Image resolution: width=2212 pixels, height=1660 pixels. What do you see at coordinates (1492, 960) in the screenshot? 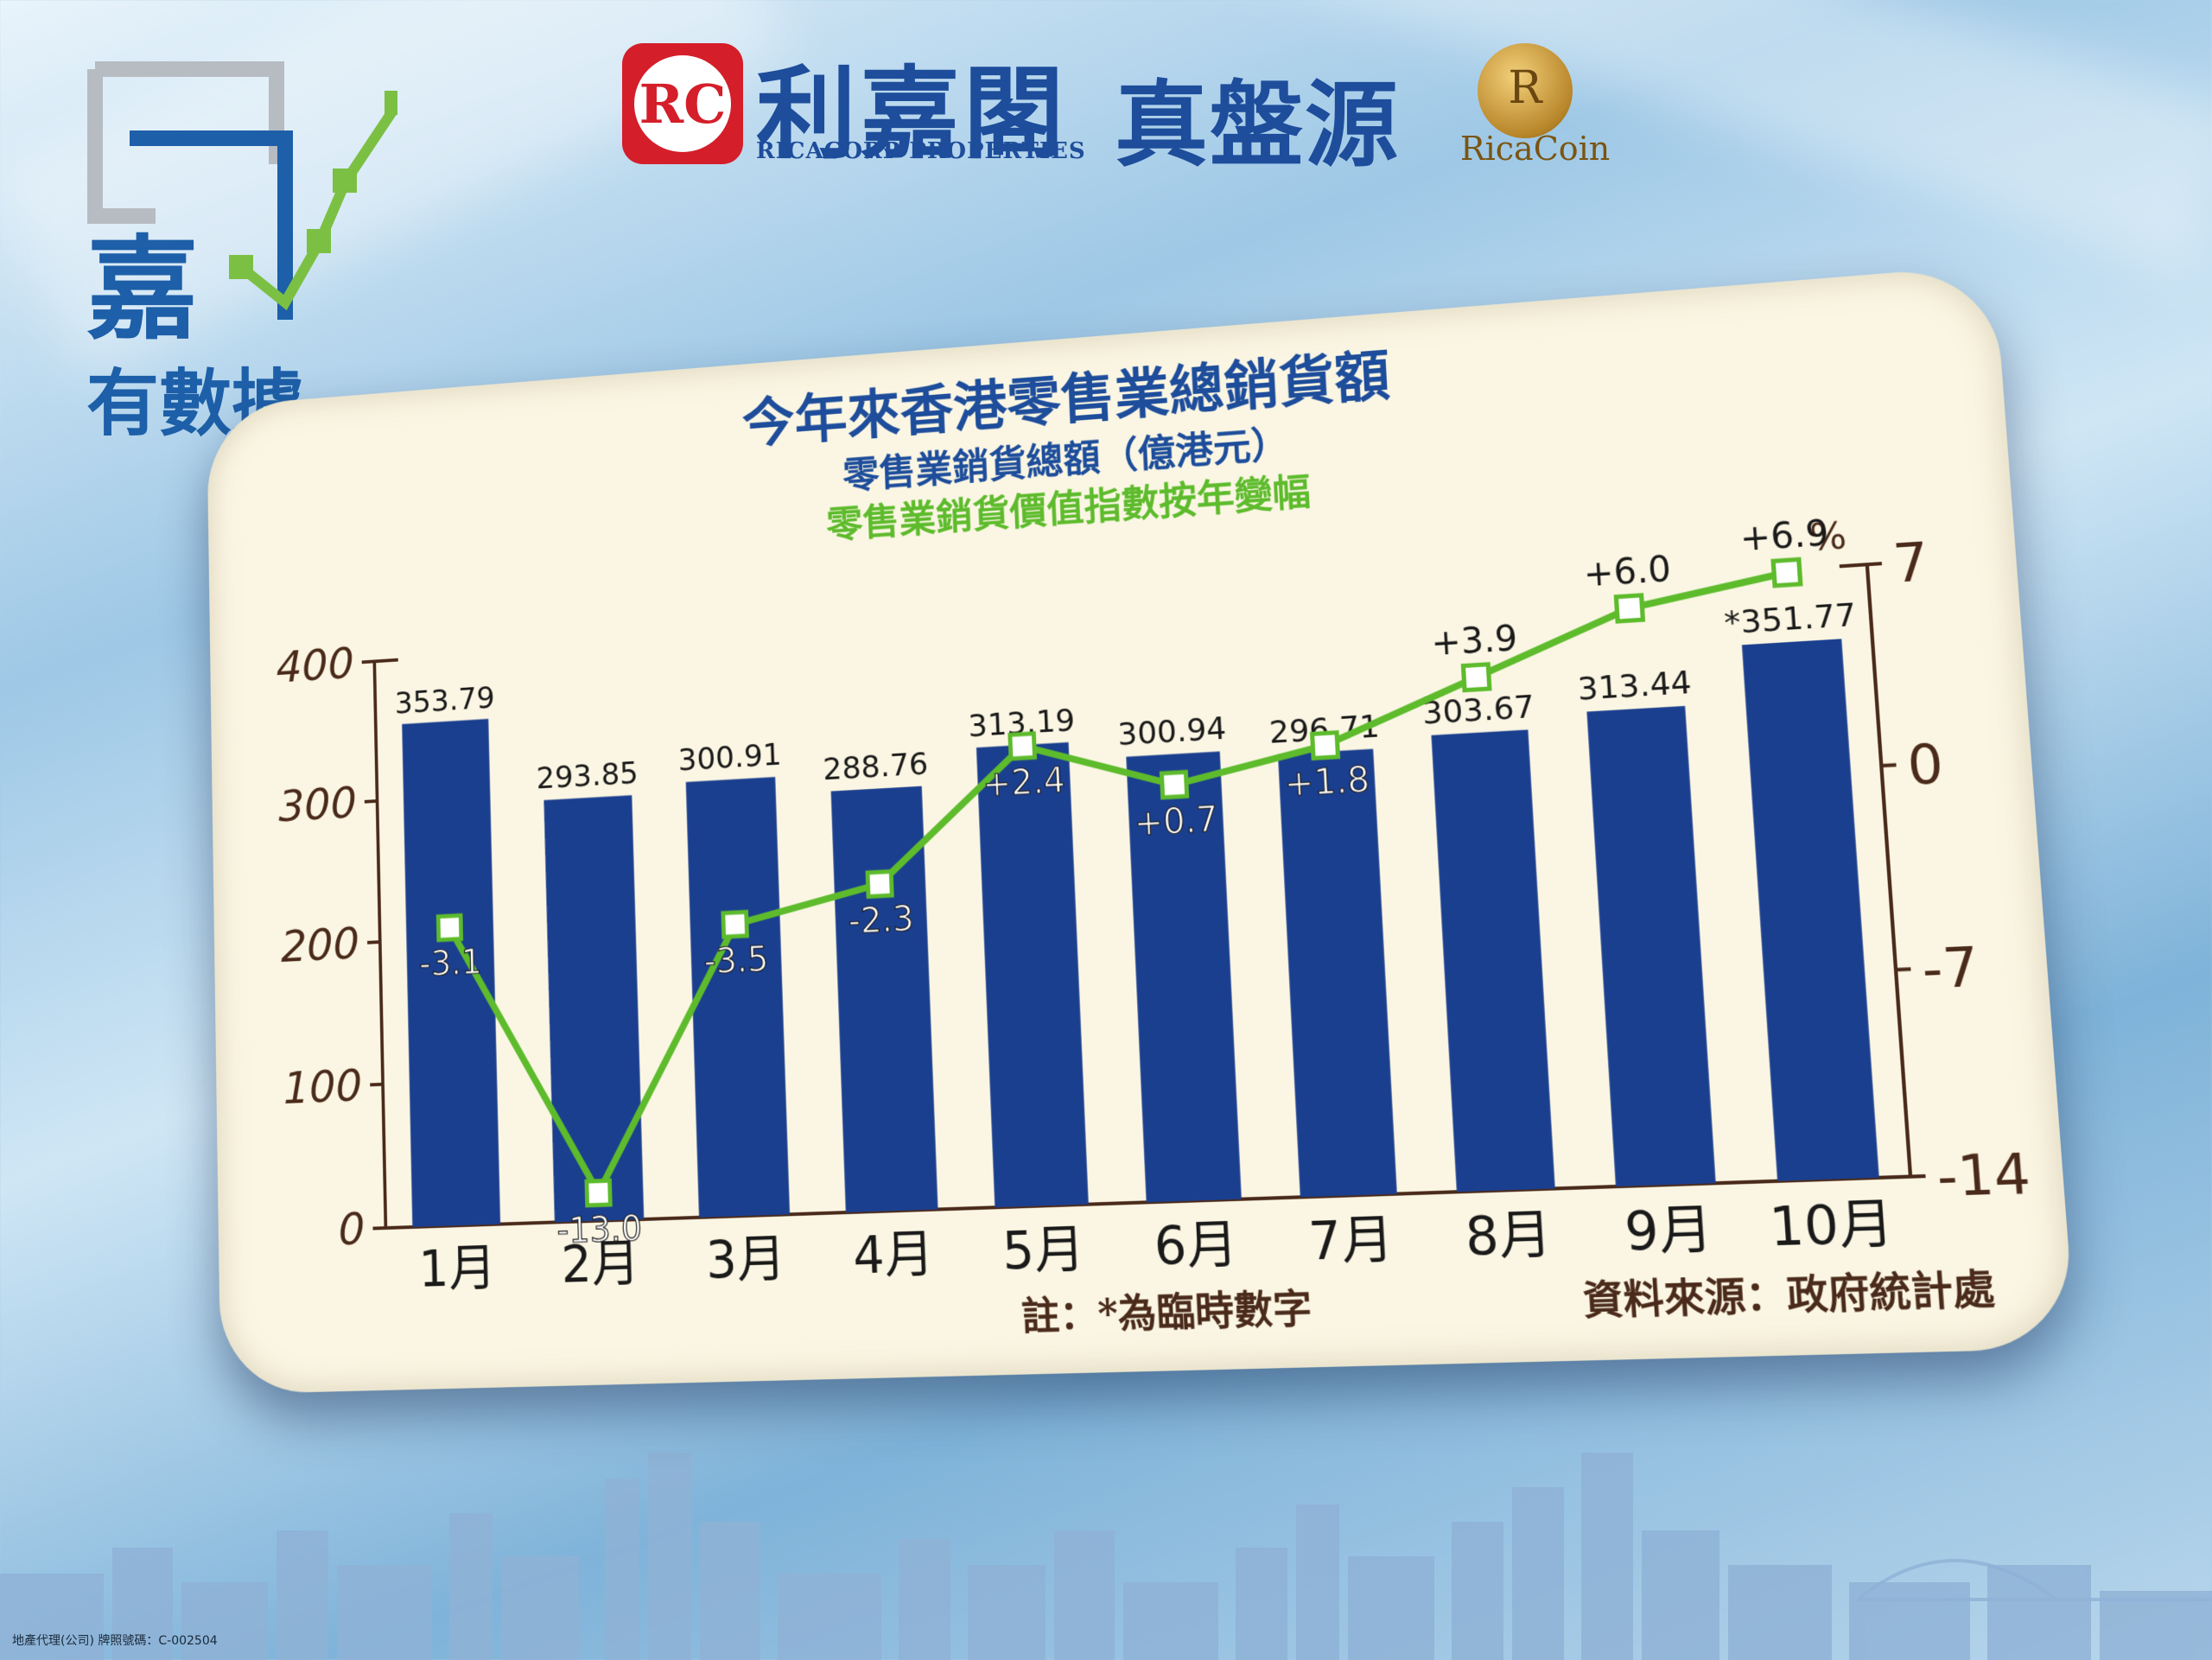
I see `bar-8月` at bounding box center [1492, 960].